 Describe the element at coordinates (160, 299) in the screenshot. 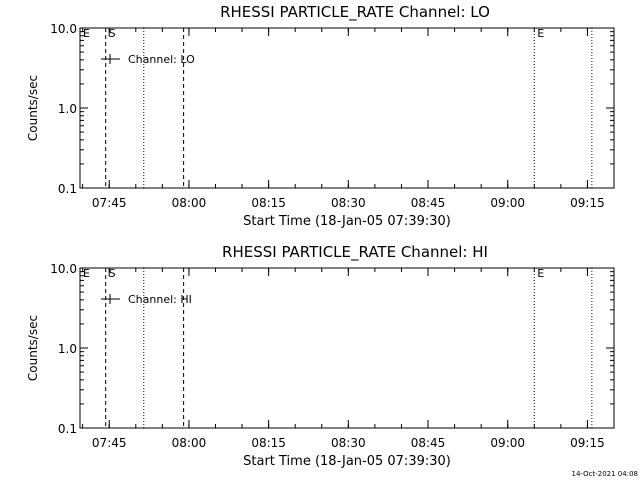

I see `legend-label: Channel: HI` at that location.